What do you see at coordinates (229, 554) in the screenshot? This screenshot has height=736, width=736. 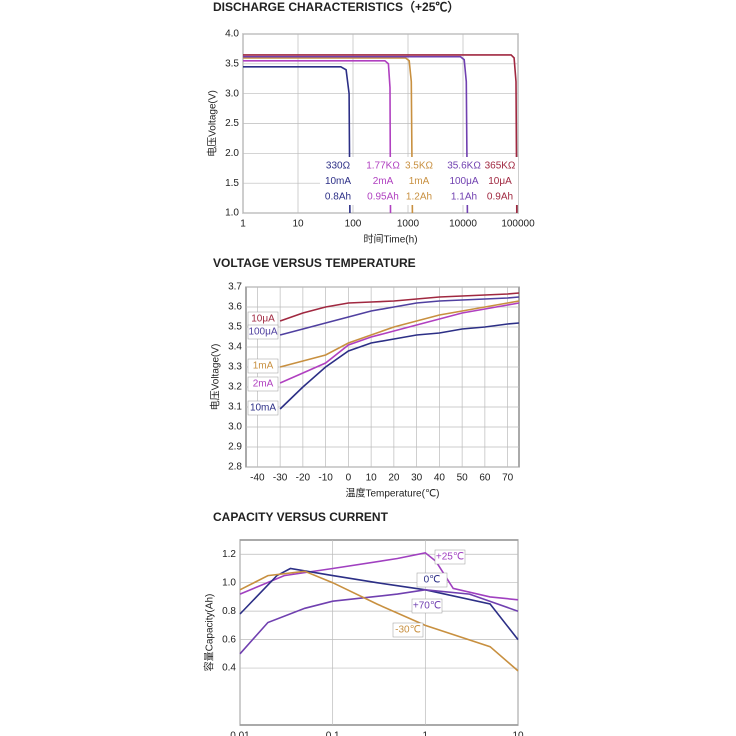 I see `y-tick-label: 1.2` at bounding box center [229, 554].